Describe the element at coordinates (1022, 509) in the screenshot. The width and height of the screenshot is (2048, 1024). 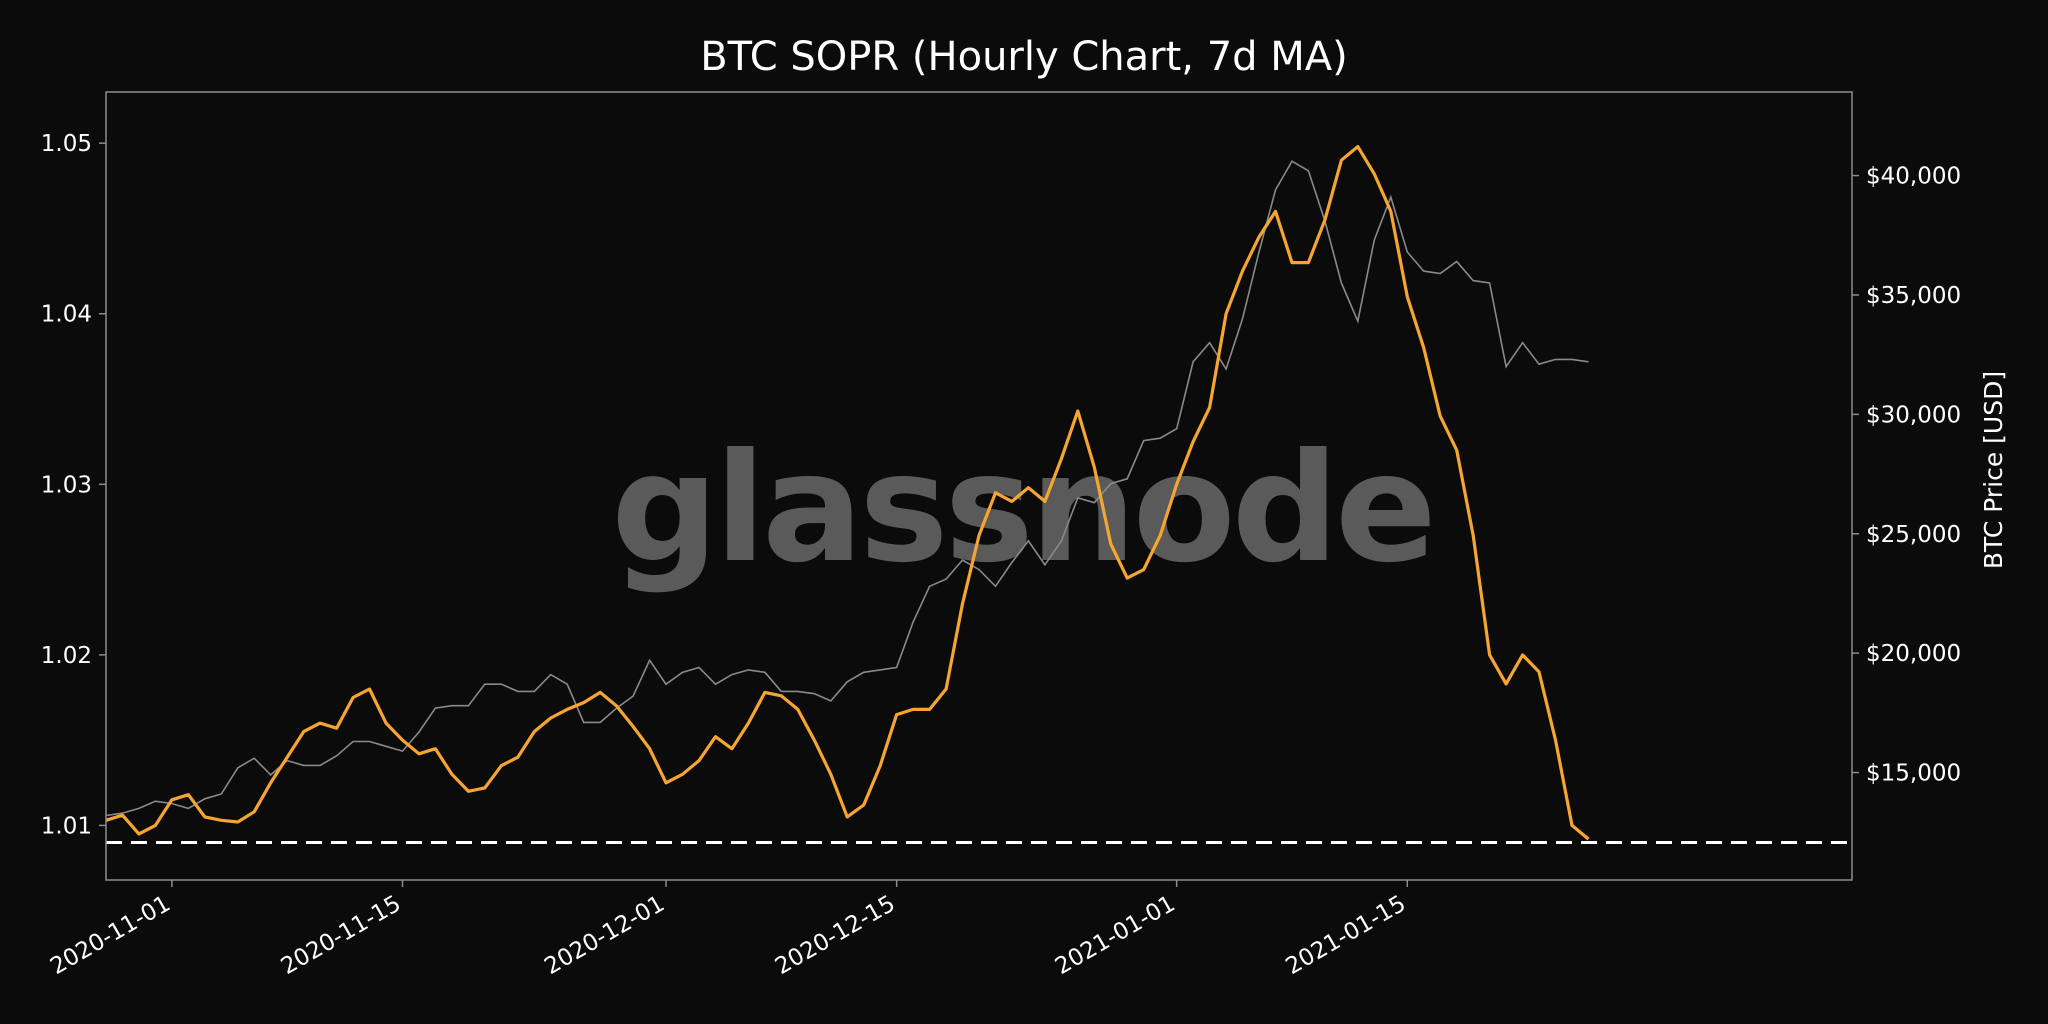
I see `watermark-logo: glassnode` at that location.